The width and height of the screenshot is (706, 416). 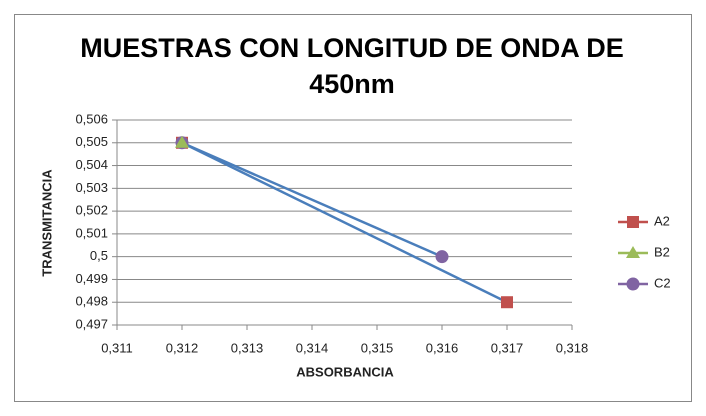 I want to click on legend-label: A2, so click(x=662, y=220).